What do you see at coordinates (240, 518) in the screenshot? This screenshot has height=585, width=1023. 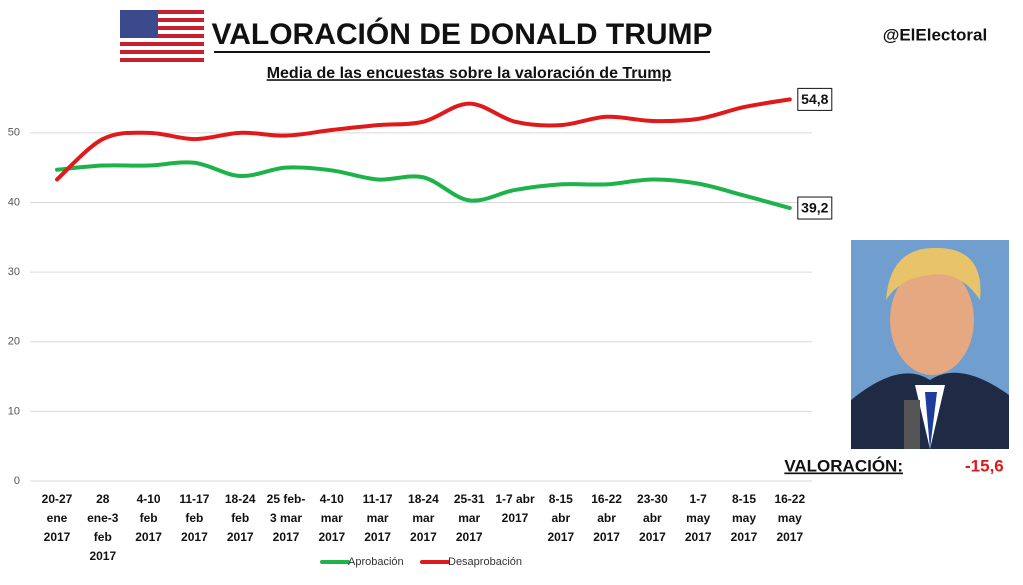 I see `x-tick-label: 18-24 feb 2017` at bounding box center [240, 518].